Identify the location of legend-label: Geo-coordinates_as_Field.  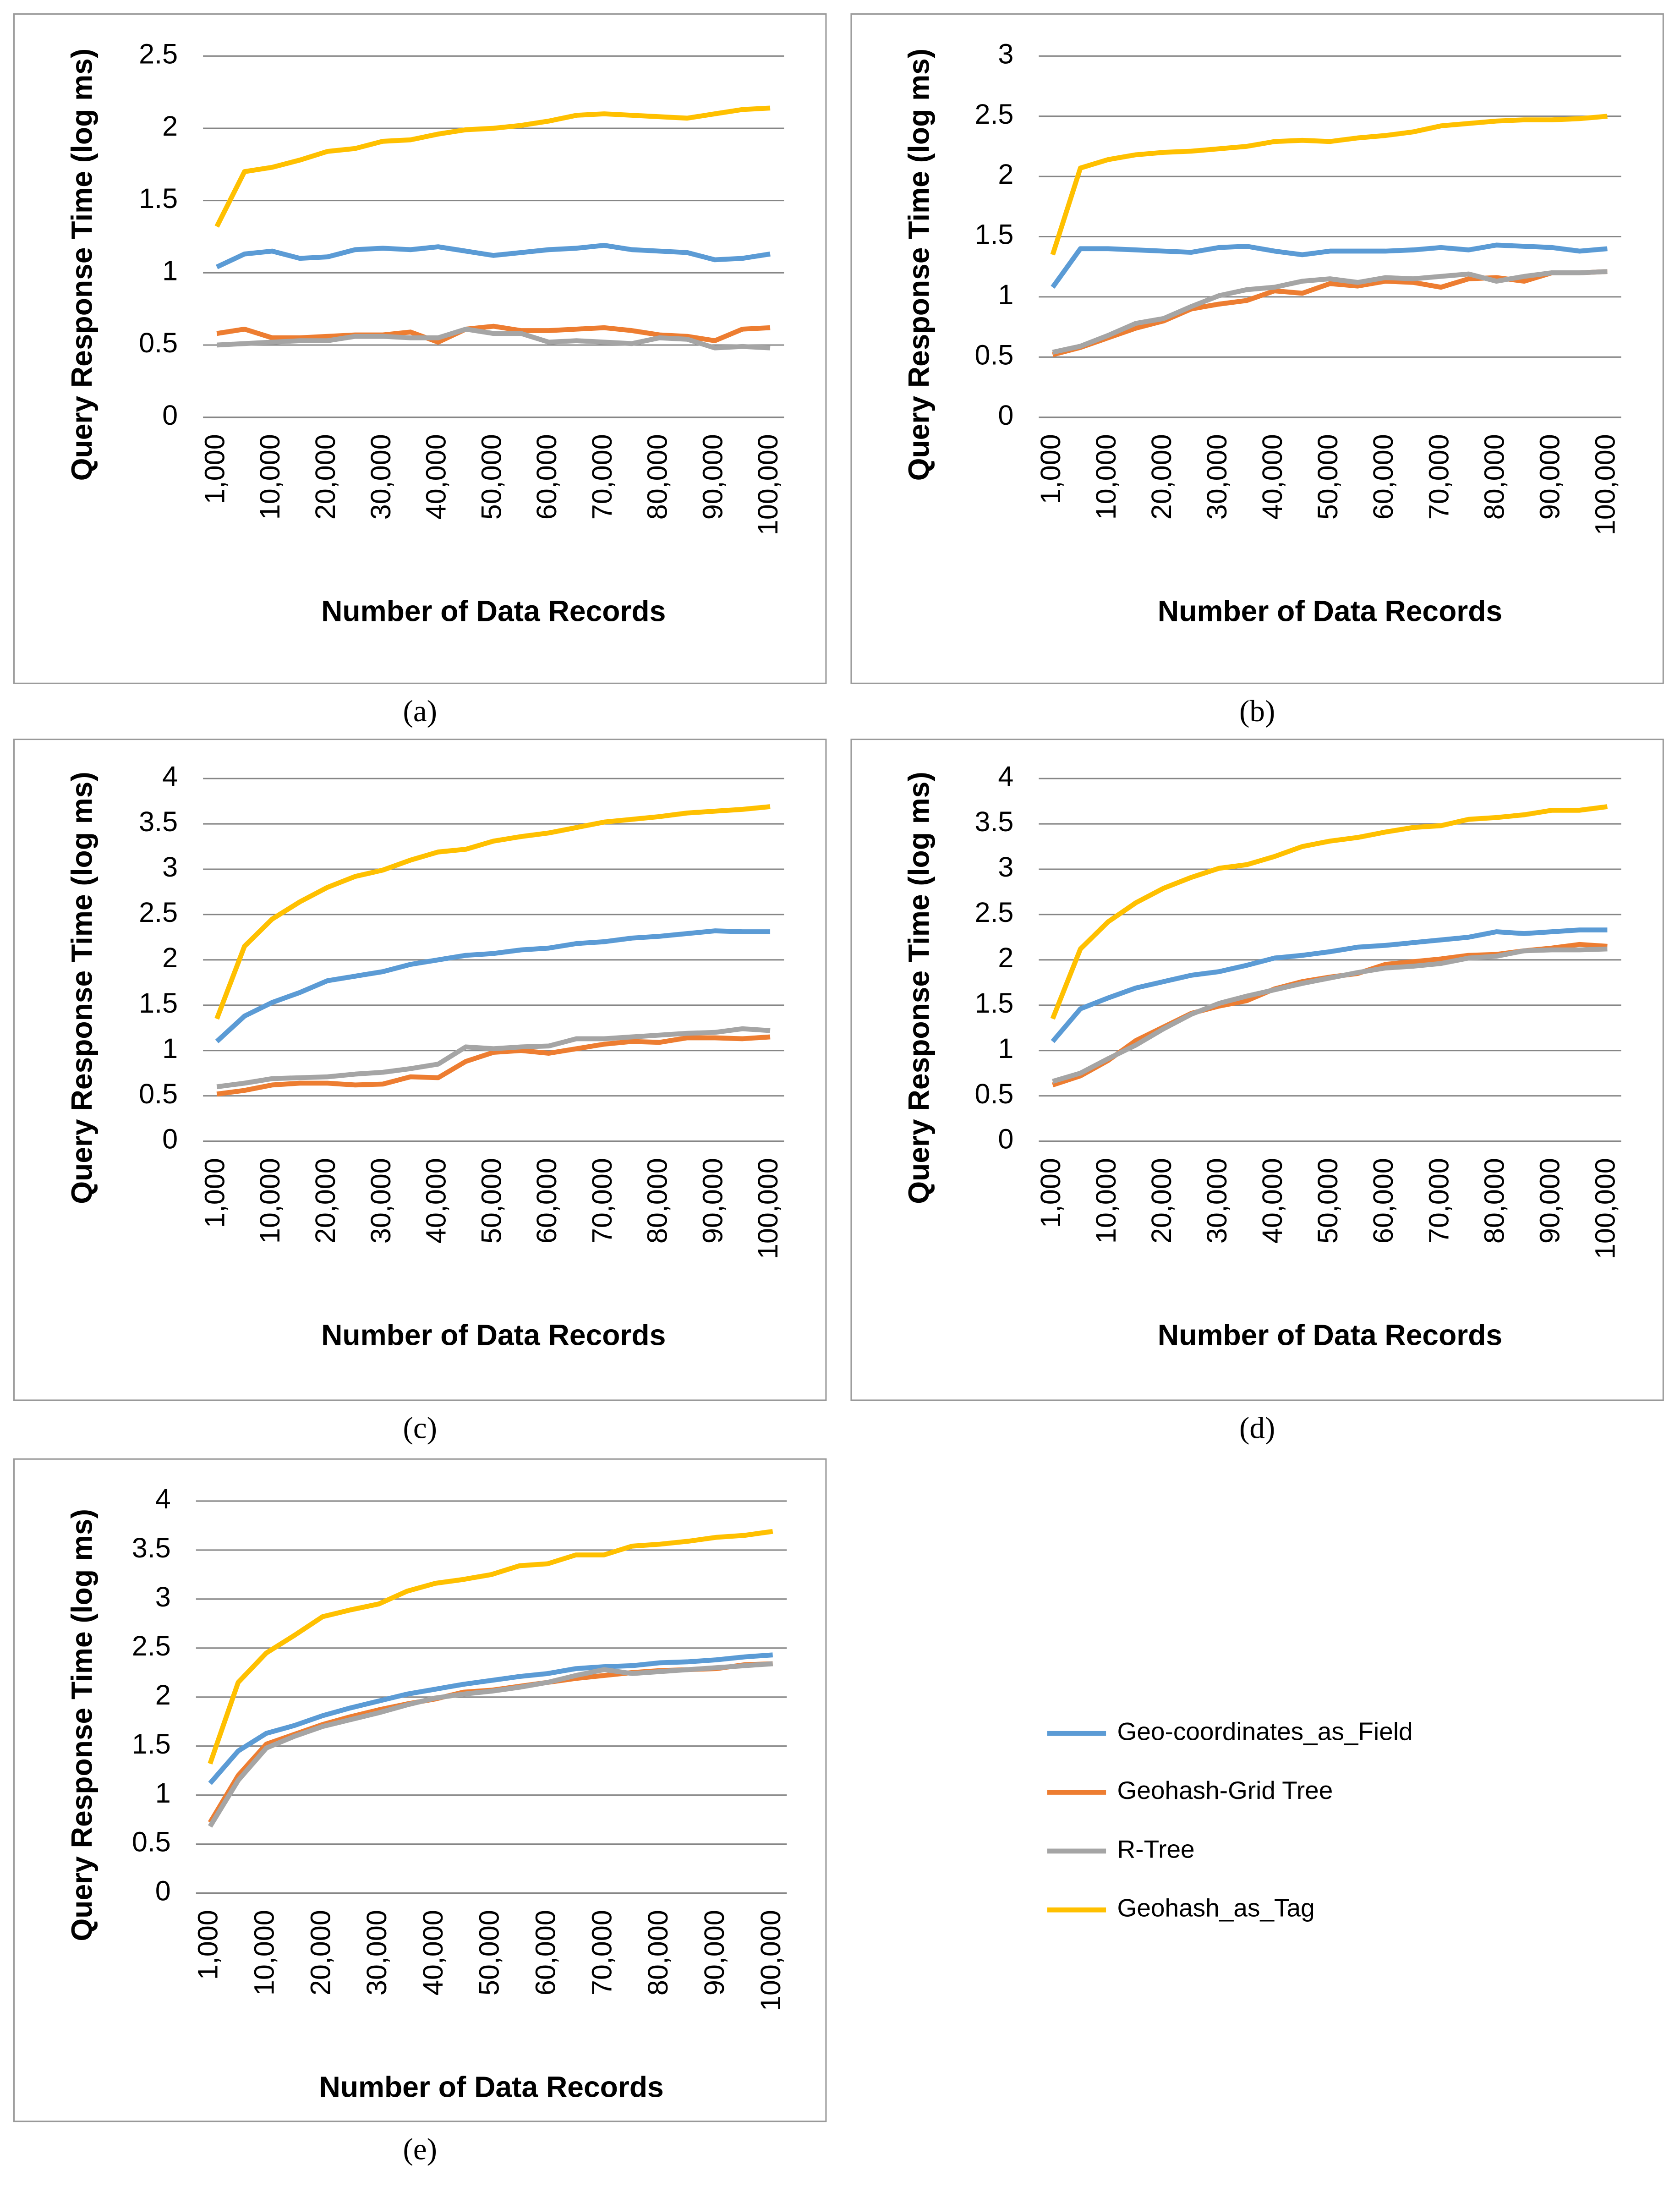
(1265, 1731).